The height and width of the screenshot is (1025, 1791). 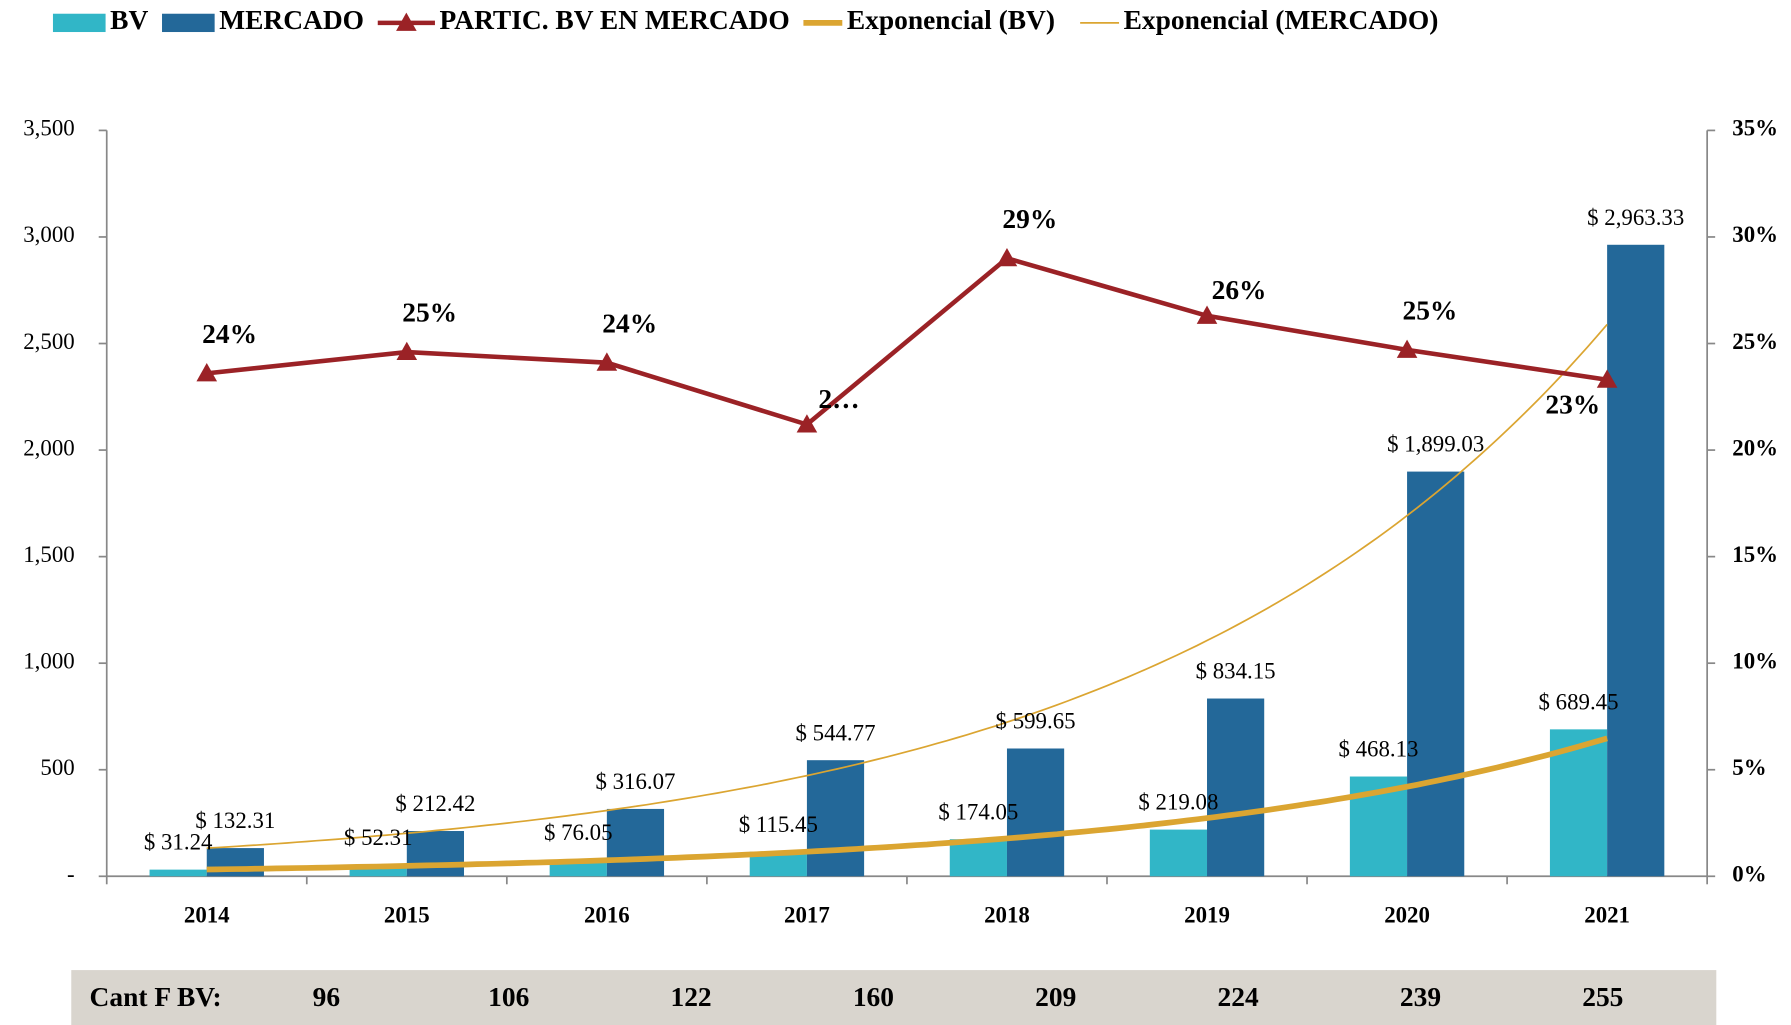 What do you see at coordinates (807, 915) in the screenshot?
I see `x-tick-label: 2017` at bounding box center [807, 915].